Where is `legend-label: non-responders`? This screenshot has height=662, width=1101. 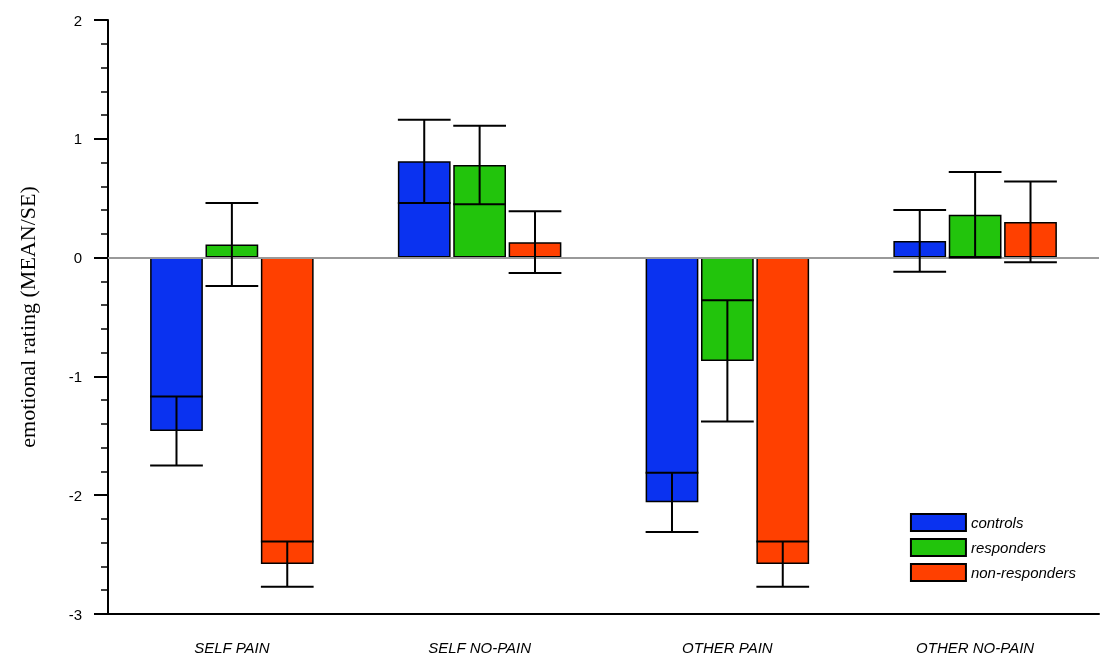
legend-label: non-responders is located at coordinates (1023, 572).